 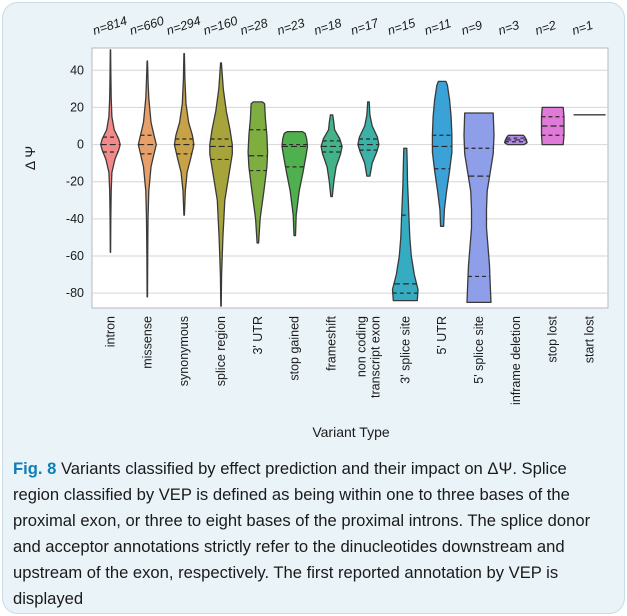 What do you see at coordinates (516, 360) in the screenshot?
I see `x-tick-label: inframe deletion` at bounding box center [516, 360].